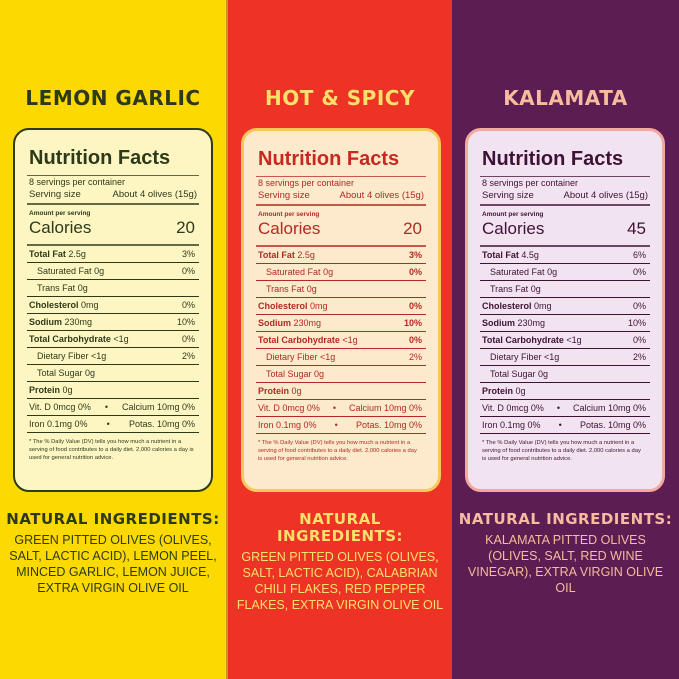  I want to click on flavor-title: HOT & SPICY, so click(340, 98).